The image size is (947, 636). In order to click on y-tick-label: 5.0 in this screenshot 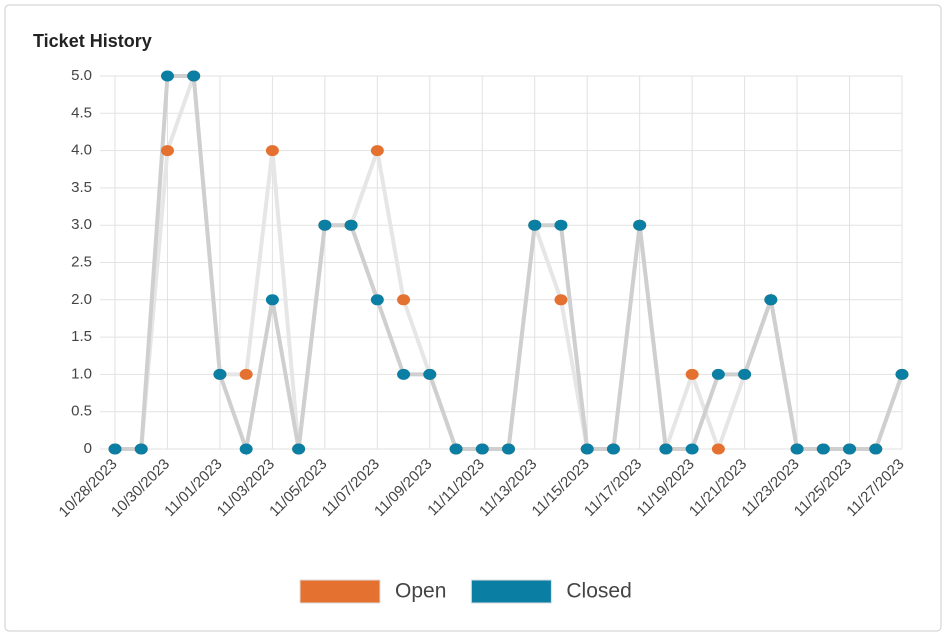, I will do `click(81, 75)`.